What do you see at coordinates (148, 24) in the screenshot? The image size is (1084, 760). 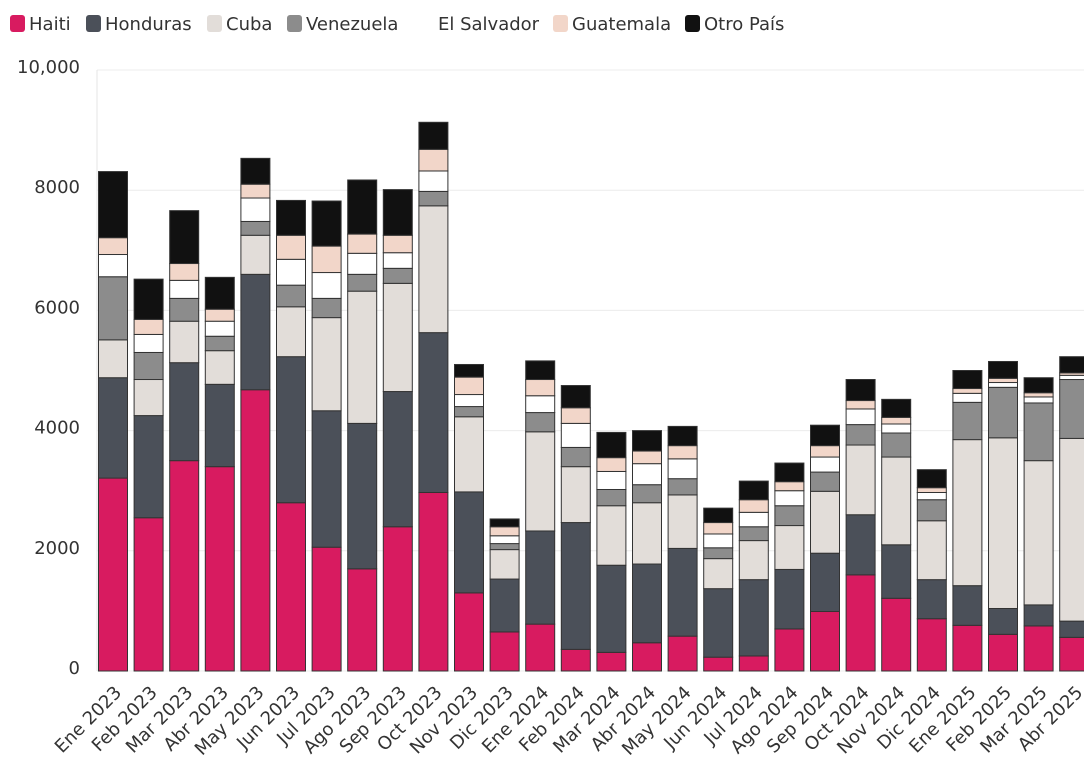 I see `legend-label: Honduras` at bounding box center [148, 24].